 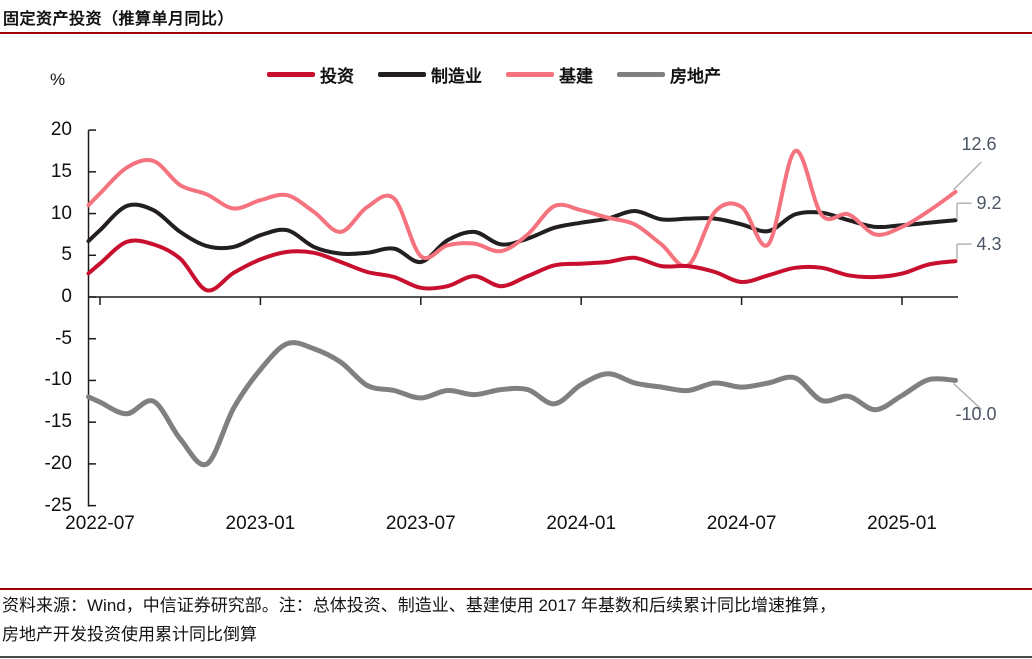 What do you see at coordinates (516, 657) in the screenshot?
I see `bottom-divider` at bounding box center [516, 657].